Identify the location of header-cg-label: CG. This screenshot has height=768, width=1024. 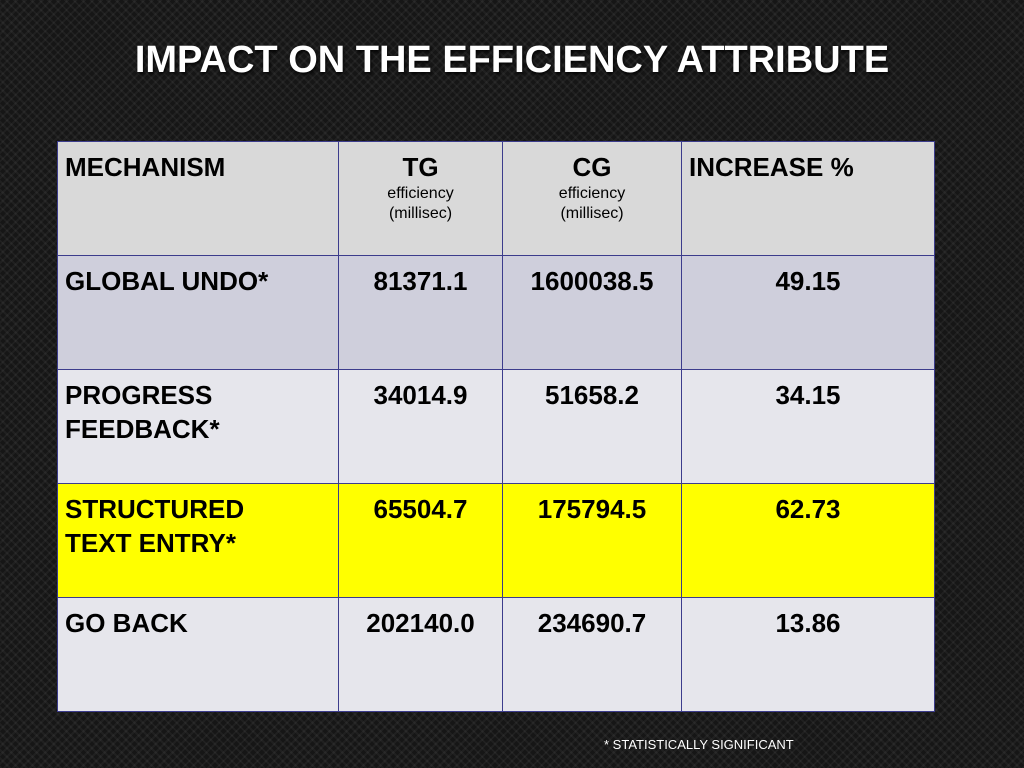
(592, 167).